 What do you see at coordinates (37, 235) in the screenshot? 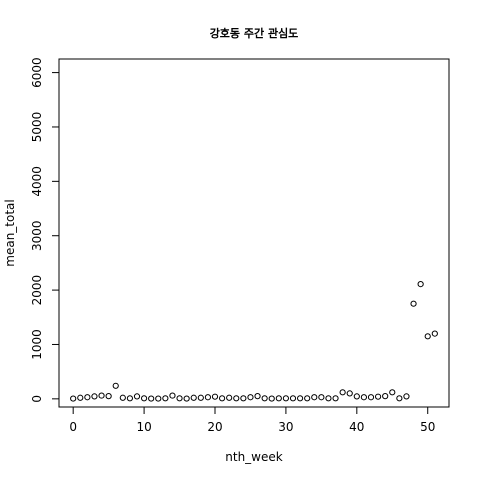
I see `y-tick-label: 3000` at bounding box center [37, 235].